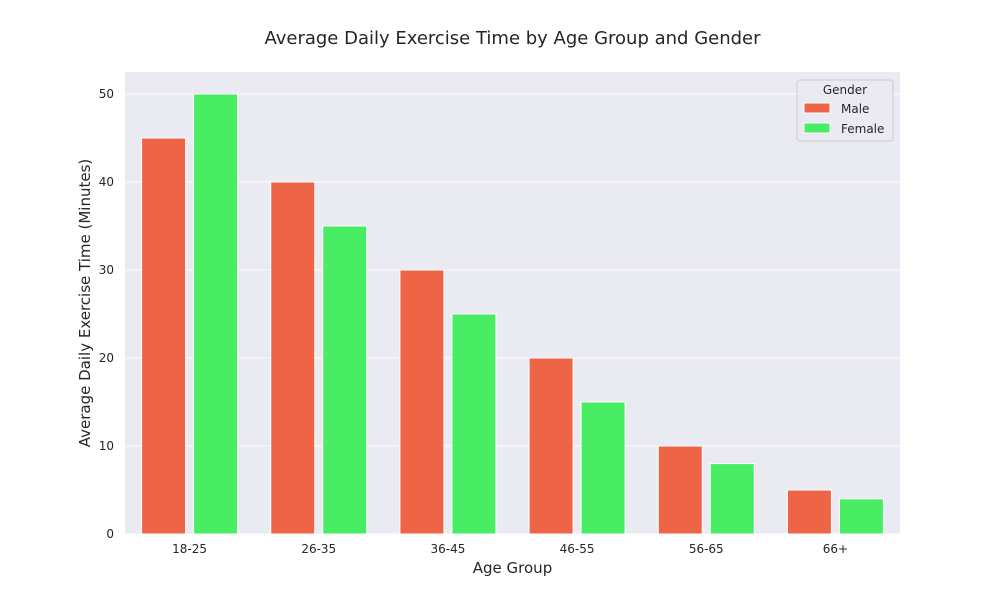 The image size is (1000, 600). What do you see at coordinates (817, 128) in the screenshot?
I see `legend-swatch-female` at bounding box center [817, 128].